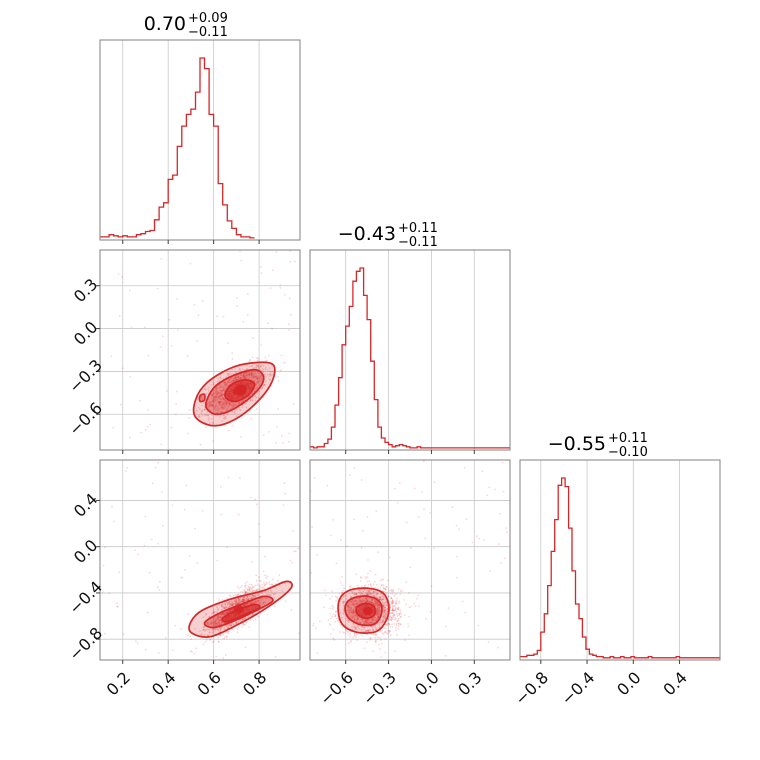 Image resolution: width=760 pixels, height=760 pixels. Describe the element at coordinates (254, 683) in the screenshot. I see `tick-label-x: 0.8` at that location.